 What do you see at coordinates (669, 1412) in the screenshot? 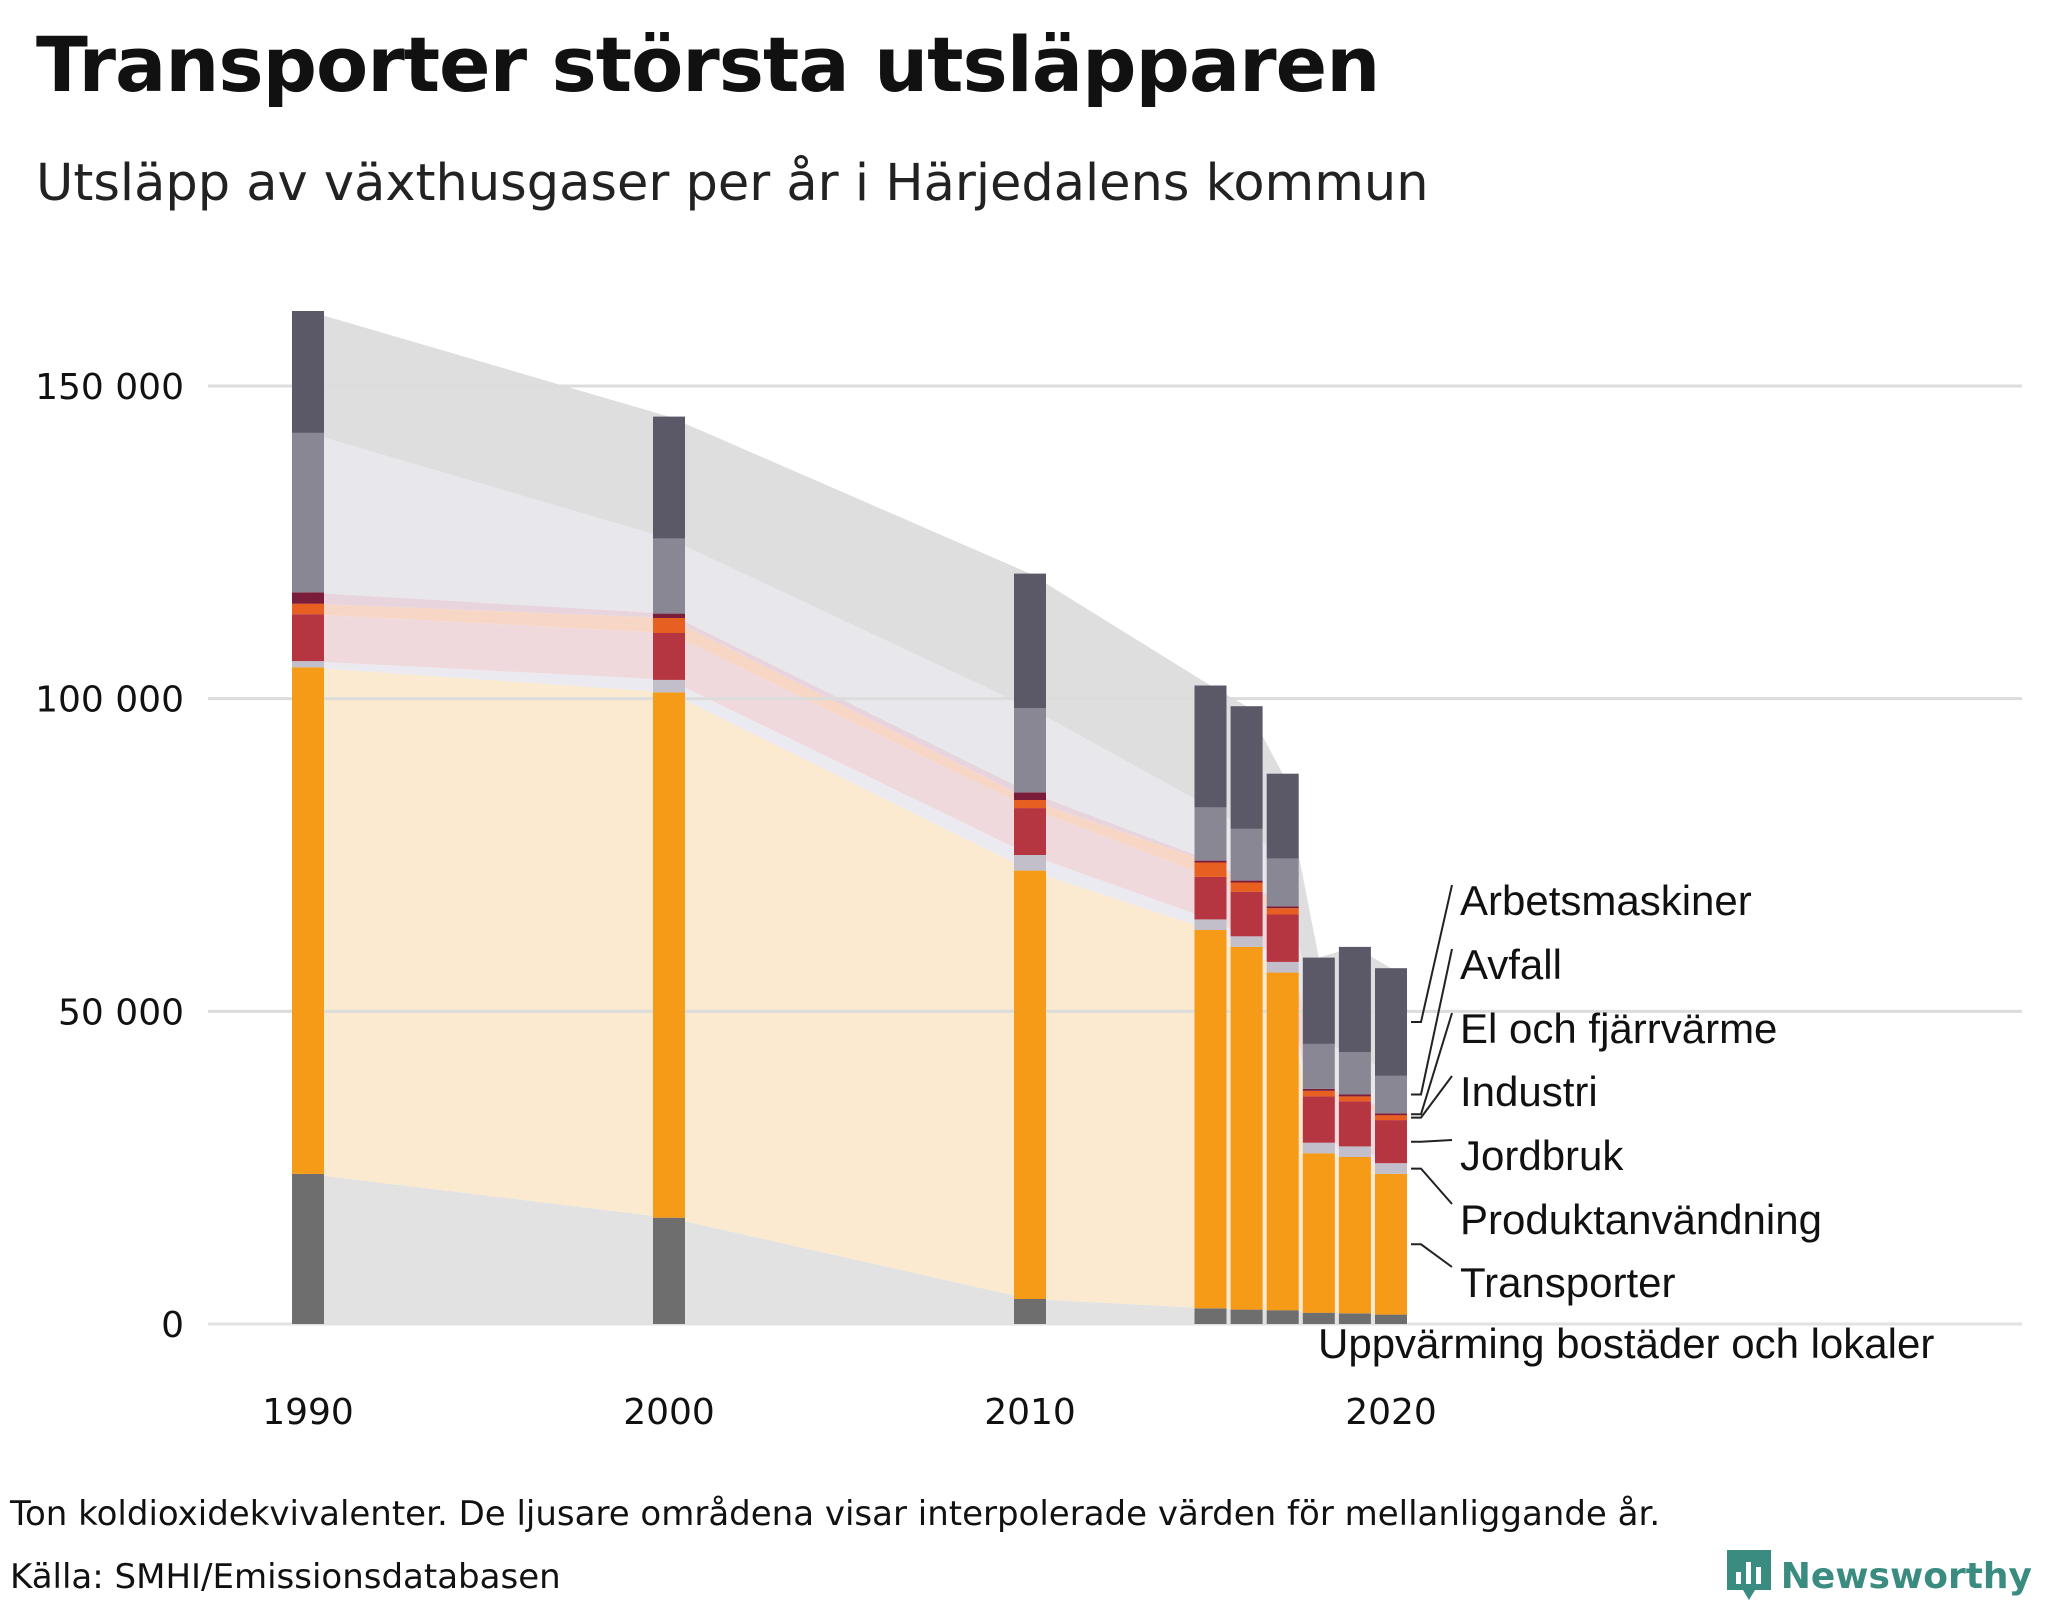
I see `x-tick-label: 2000` at bounding box center [669, 1412].